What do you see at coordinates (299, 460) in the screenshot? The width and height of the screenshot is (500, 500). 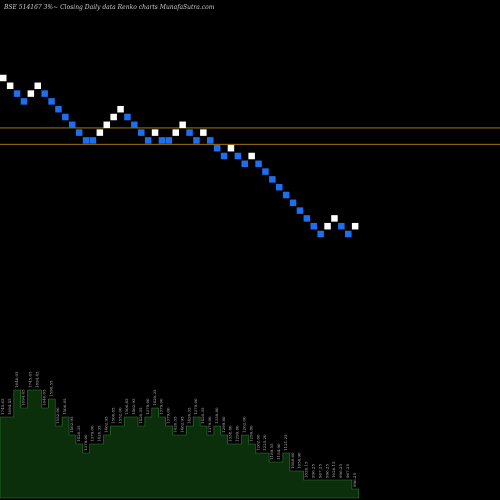 I see `volume-label: 1056.90` at bounding box center [299, 460].